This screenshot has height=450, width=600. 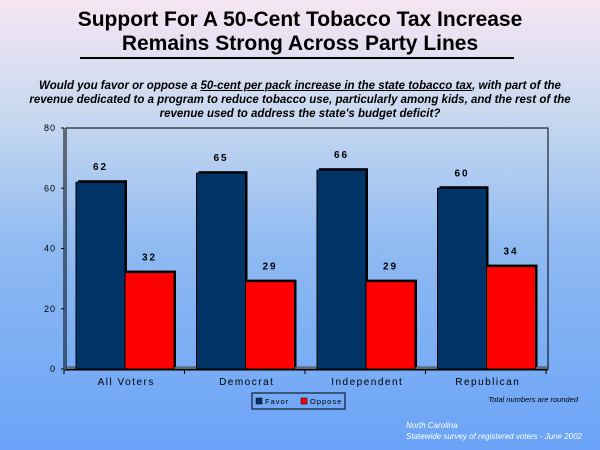 What do you see at coordinates (246, 382) in the screenshot?
I see `x-tick-label: Democrat` at bounding box center [246, 382].